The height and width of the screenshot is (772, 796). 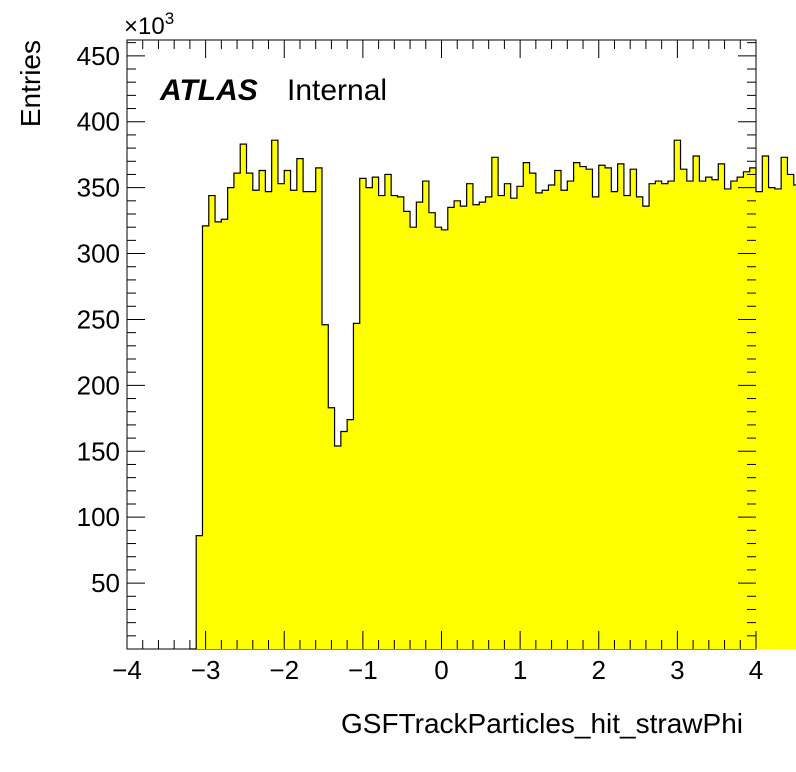 What do you see at coordinates (98, 56) in the screenshot?
I see `y-tick-label: 450` at bounding box center [98, 56].